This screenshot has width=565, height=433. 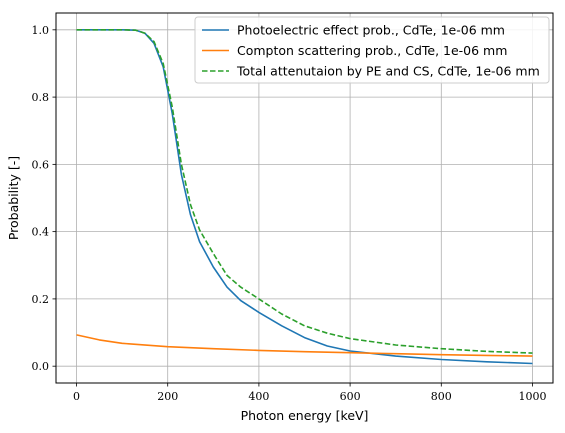 What do you see at coordinates (532, 396) in the screenshot?
I see `x-tick-label: 1000` at bounding box center [532, 396].